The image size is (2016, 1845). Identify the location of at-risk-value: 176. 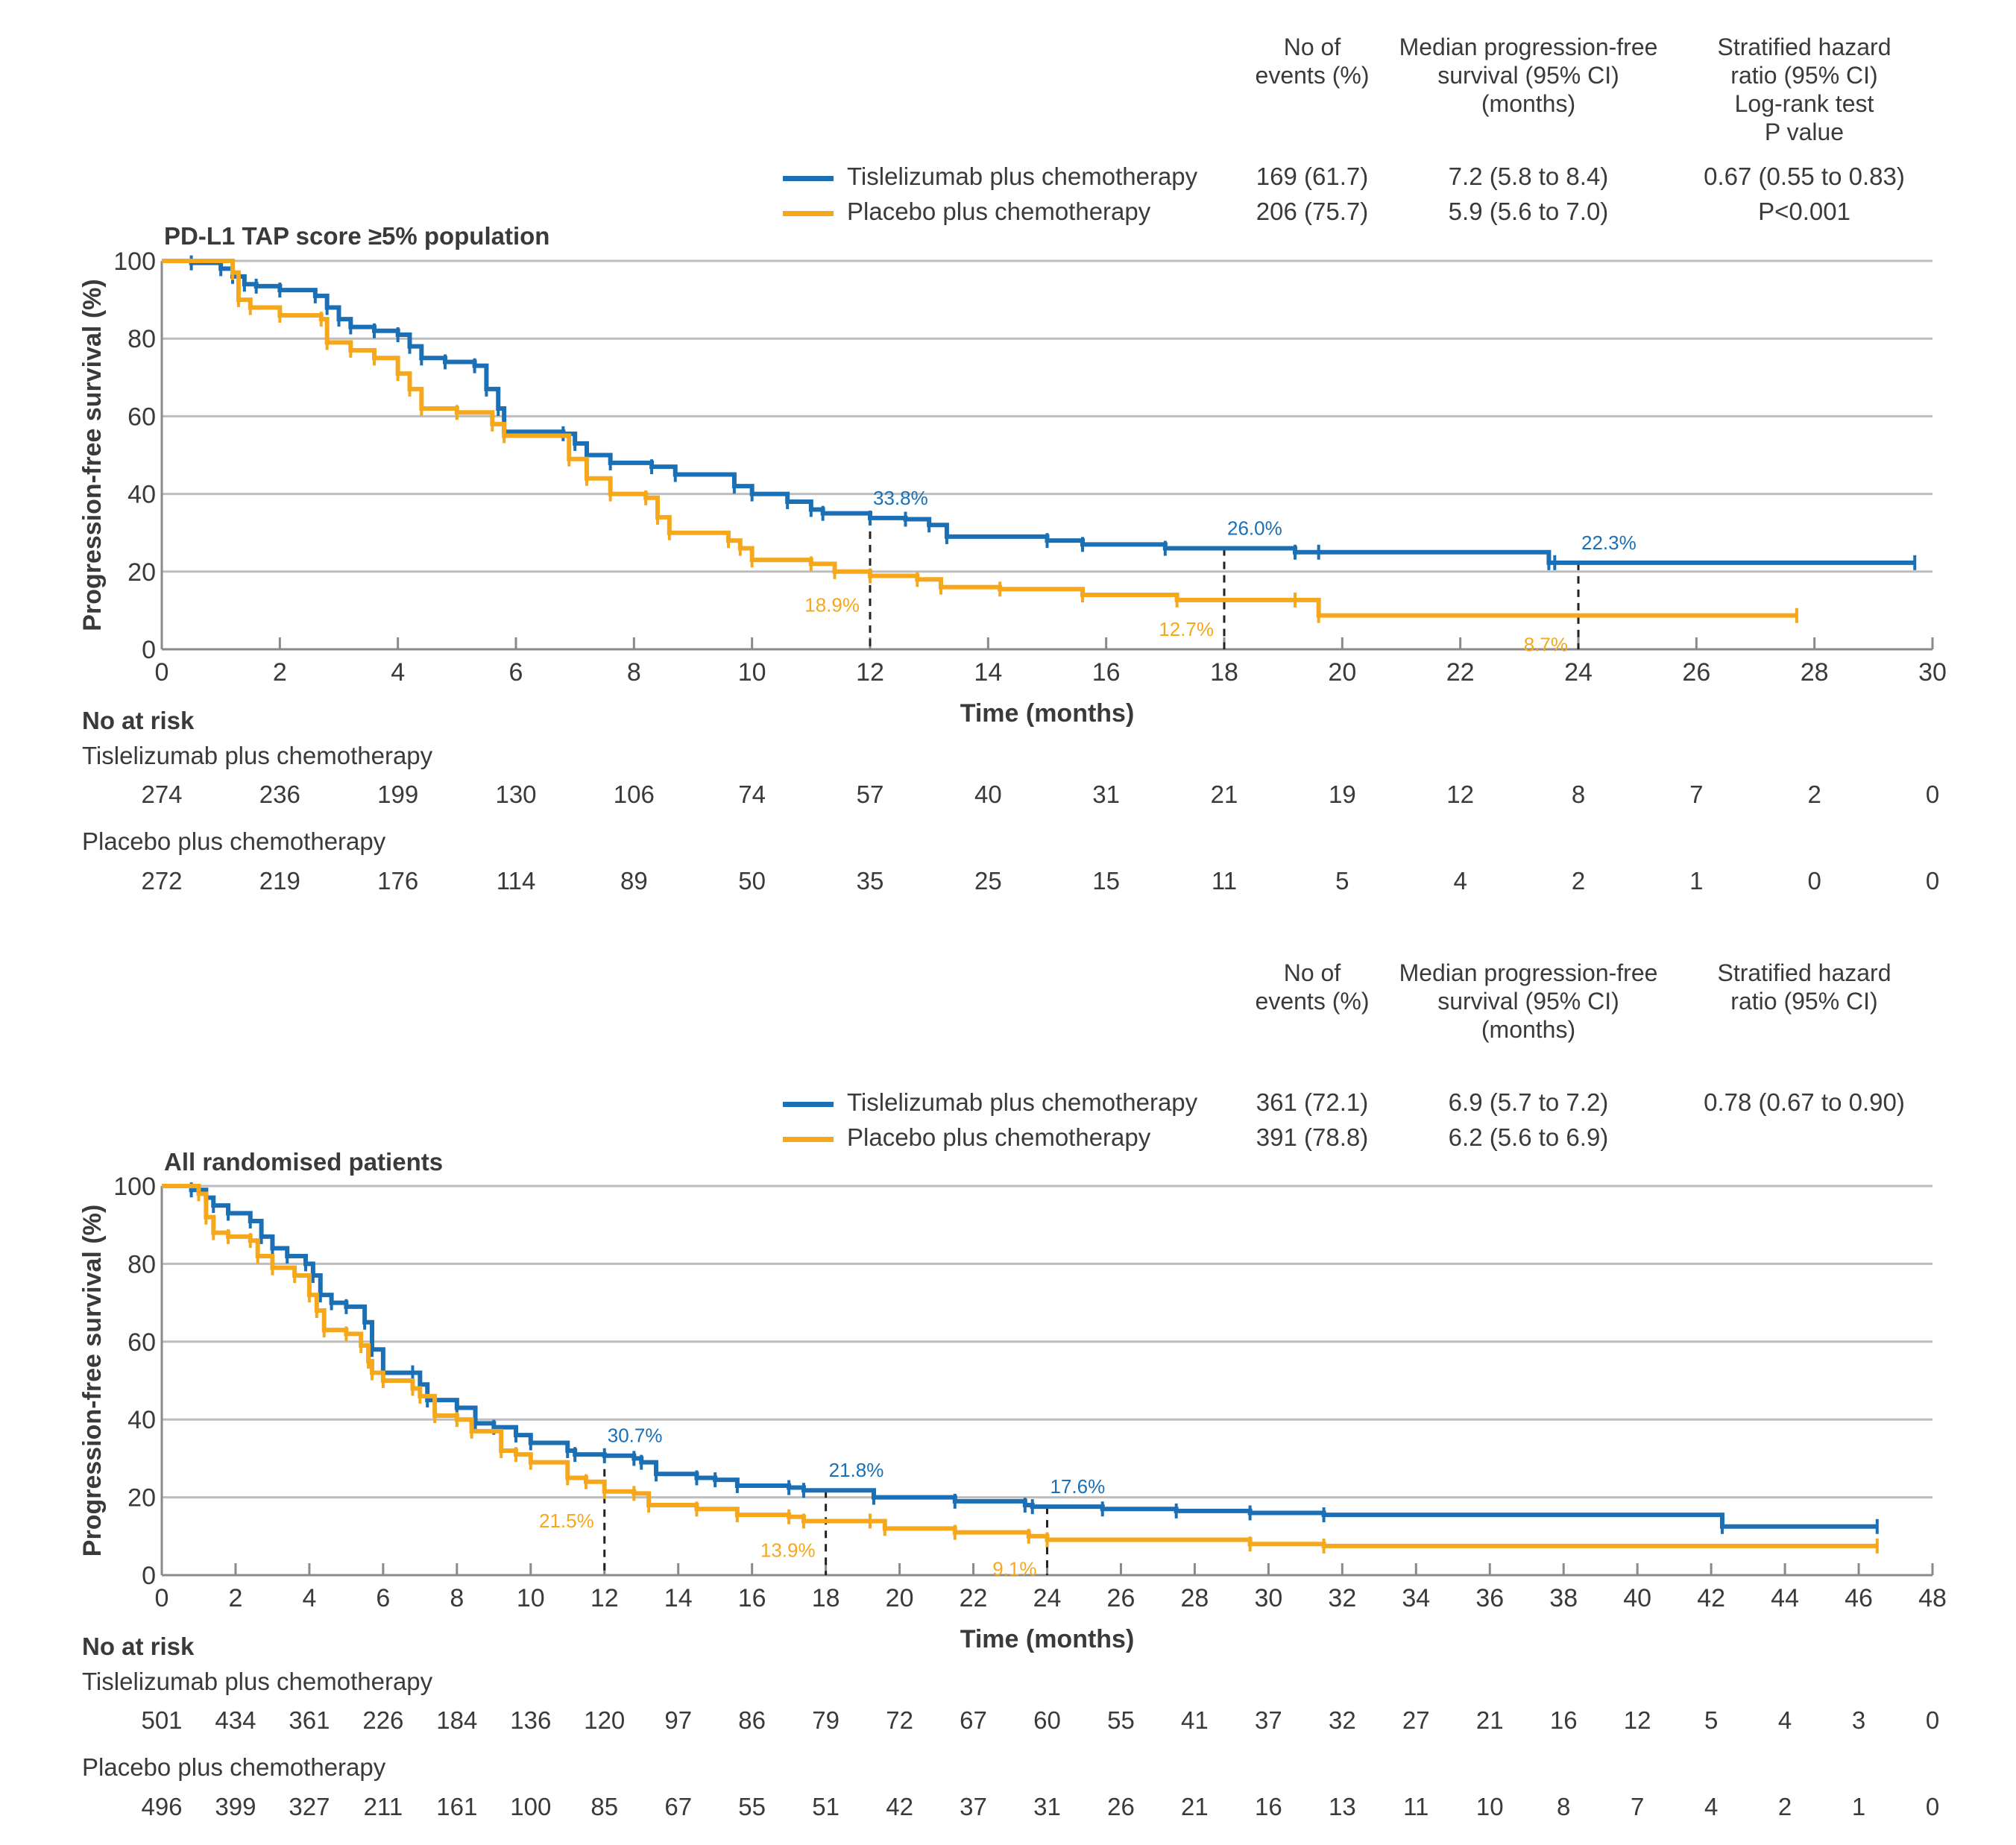
(398, 881).